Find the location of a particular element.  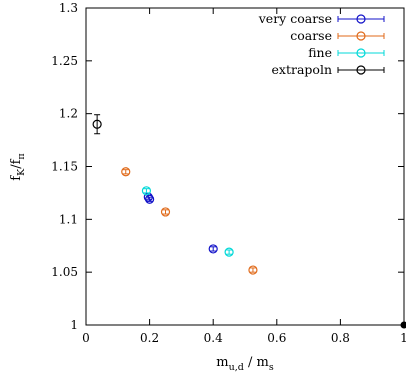

legend: very coarse coarse fine extrapoln is located at coordinates (321, 44).